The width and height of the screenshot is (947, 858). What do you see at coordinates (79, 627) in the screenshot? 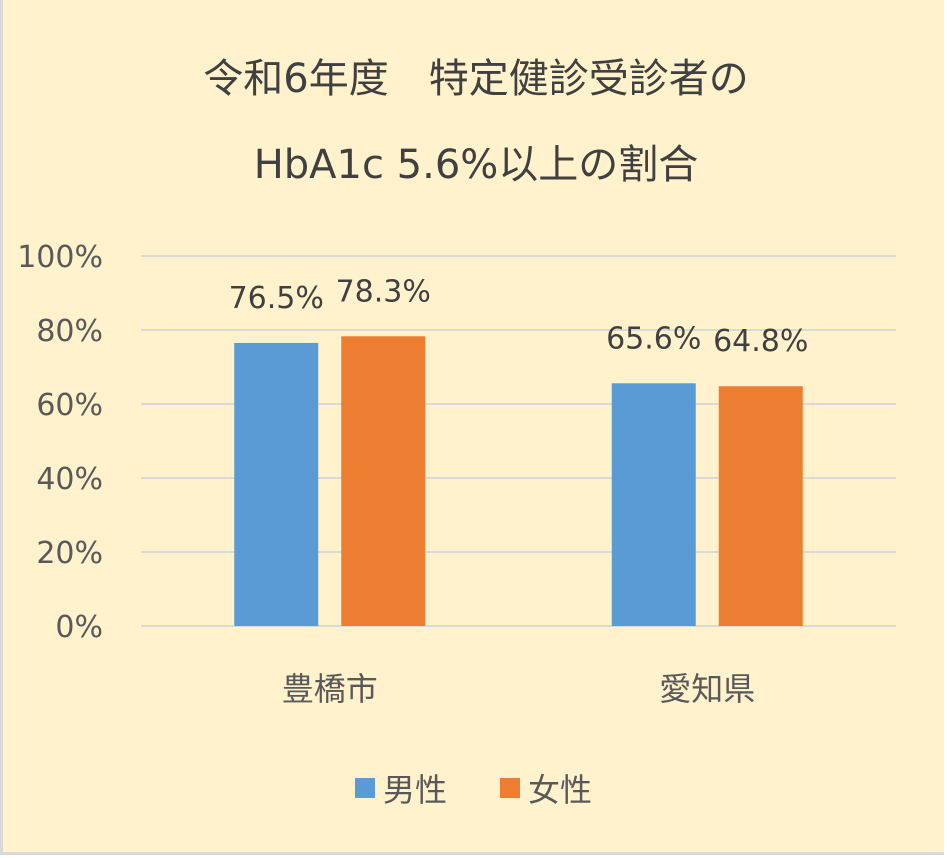
I see `y-tick-label: 0%` at bounding box center [79, 627].